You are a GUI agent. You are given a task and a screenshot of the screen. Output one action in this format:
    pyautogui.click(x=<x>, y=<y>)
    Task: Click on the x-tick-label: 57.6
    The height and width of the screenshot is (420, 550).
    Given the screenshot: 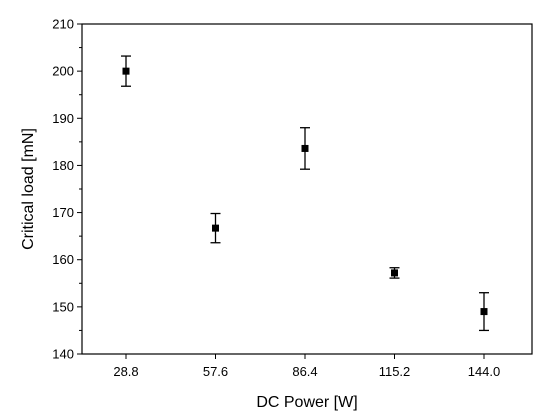 What is the action you would take?
    pyautogui.click(x=215, y=371)
    